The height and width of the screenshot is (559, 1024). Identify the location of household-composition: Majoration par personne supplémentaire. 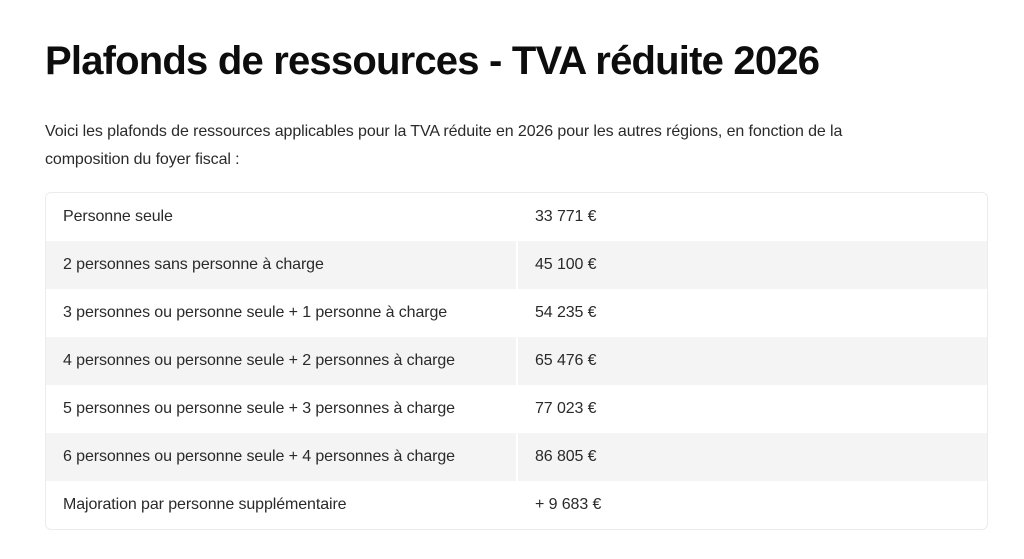
(205, 504).